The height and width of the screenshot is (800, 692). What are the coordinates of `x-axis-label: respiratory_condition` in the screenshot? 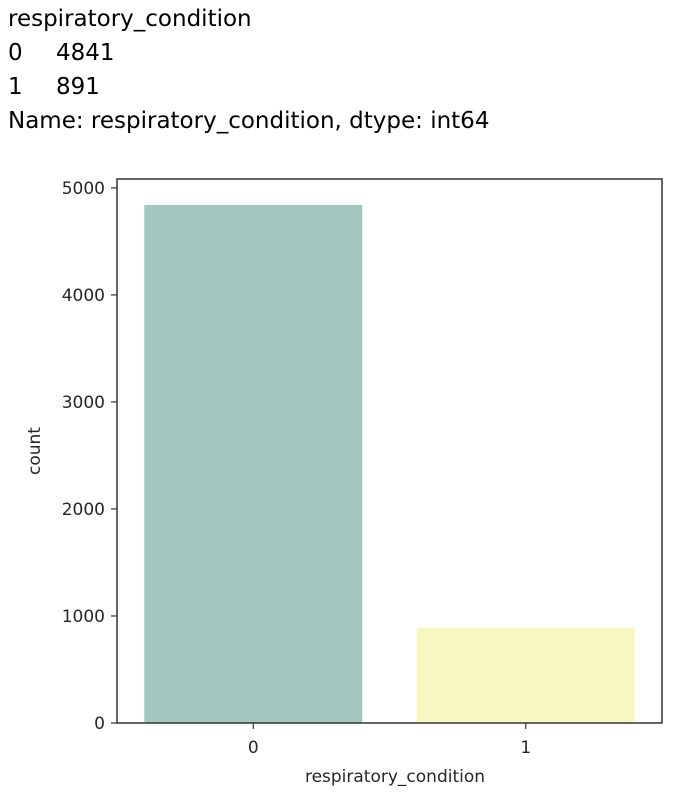 It's located at (395, 777).